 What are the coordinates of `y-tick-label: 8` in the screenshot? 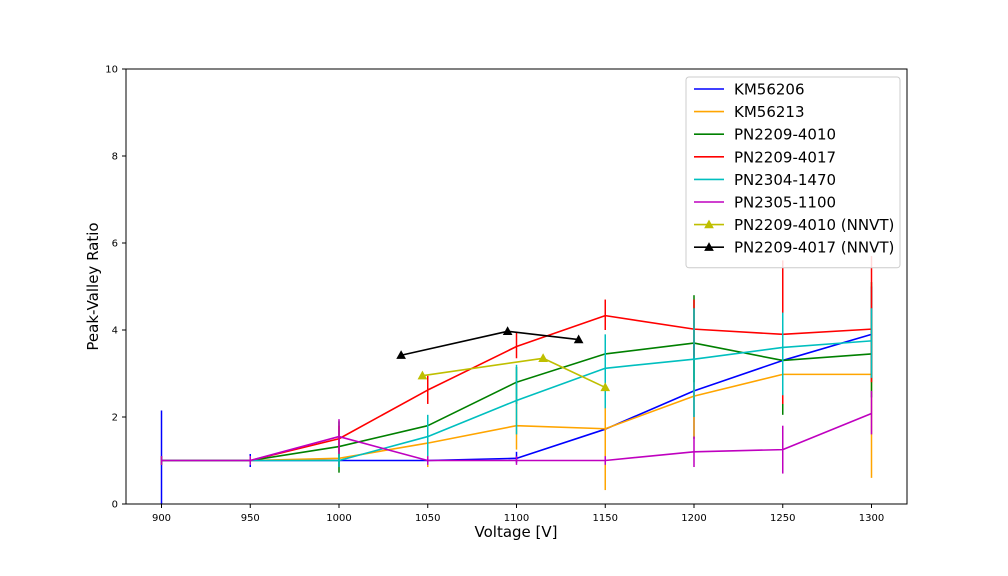 It's located at (115, 157).